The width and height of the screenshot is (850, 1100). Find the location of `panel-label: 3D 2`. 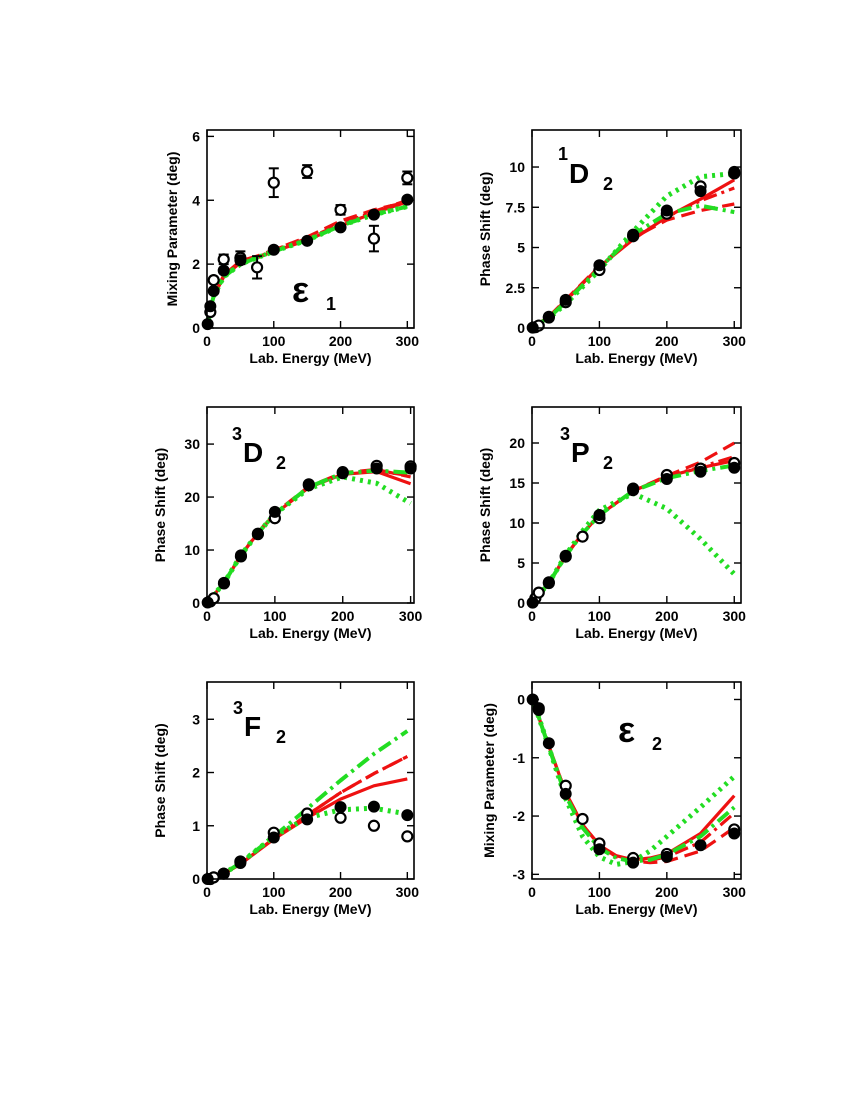

panel-label: 3D 2 is located at coordinates (259, 448).